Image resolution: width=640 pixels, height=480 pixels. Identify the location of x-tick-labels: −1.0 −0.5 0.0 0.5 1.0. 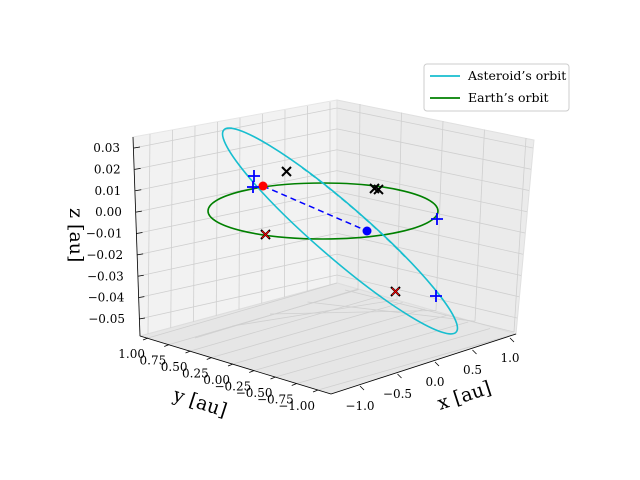
(432, 375).